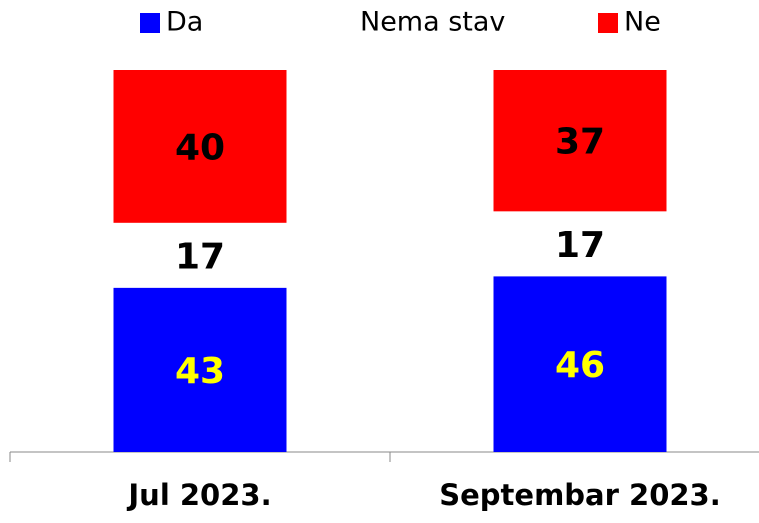 The height and width of the screenshot is (523, 759). I want to click on x-tick-label: Septembar 2023., so click(580, 495).